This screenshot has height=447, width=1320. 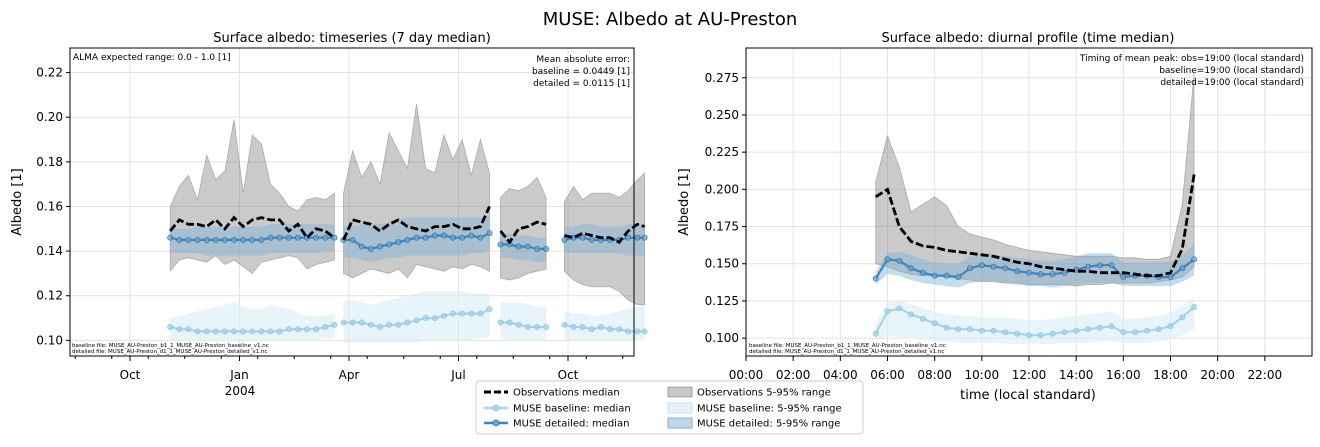 What do you see at coordinates (684, 202) in the screenshot?
I see `diurnal-ylabel: Albedo [1]` at bounding box center [684, 202].